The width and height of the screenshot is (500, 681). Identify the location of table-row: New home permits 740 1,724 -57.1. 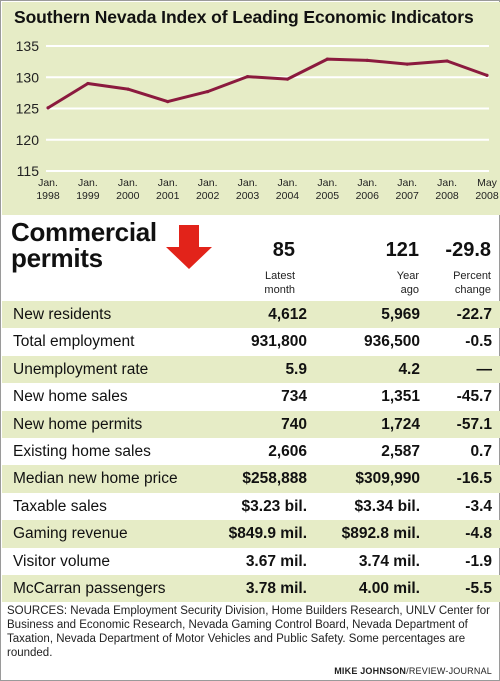
(251, 424).